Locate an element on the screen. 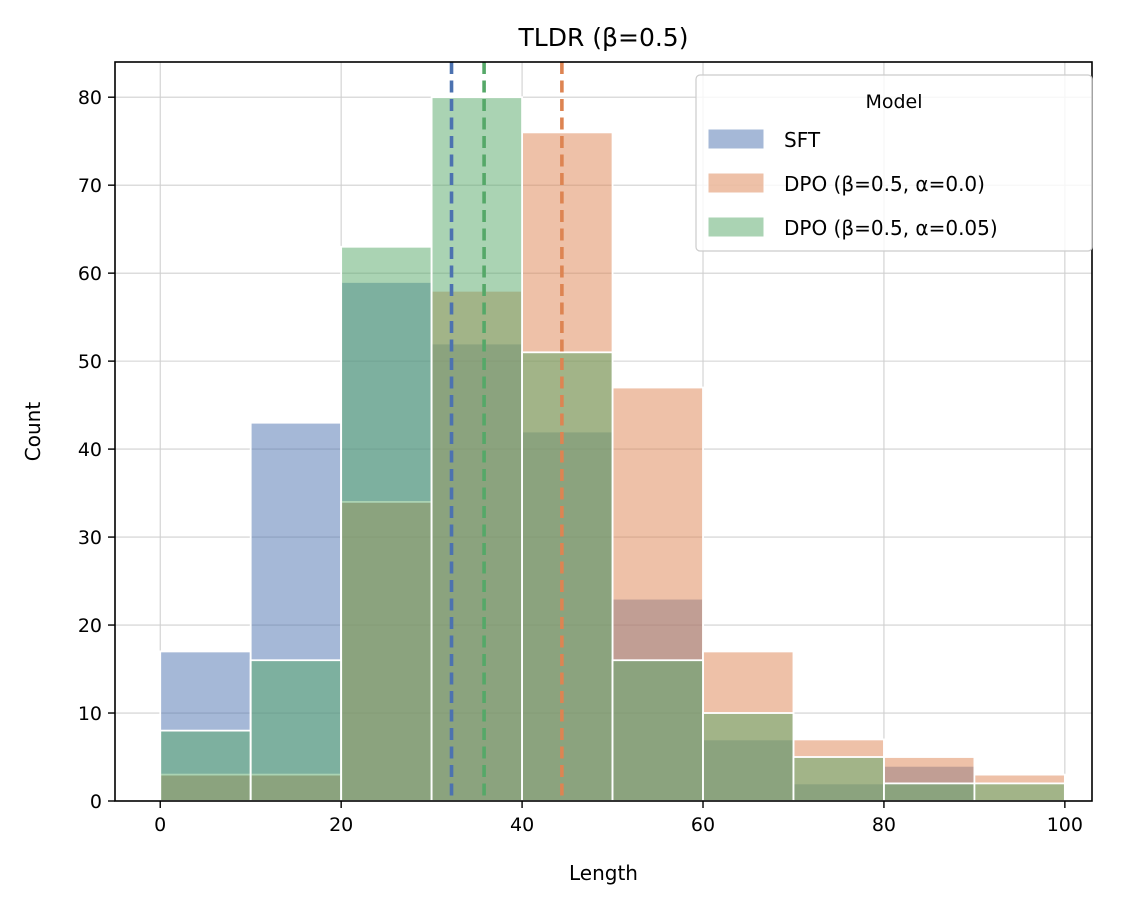 The image size is (1126, 908). legend-items: SFT DPO (β=0.5, α=0.0) DPO (β=0.5, α=0.05) is located at coordinates (852, 184).